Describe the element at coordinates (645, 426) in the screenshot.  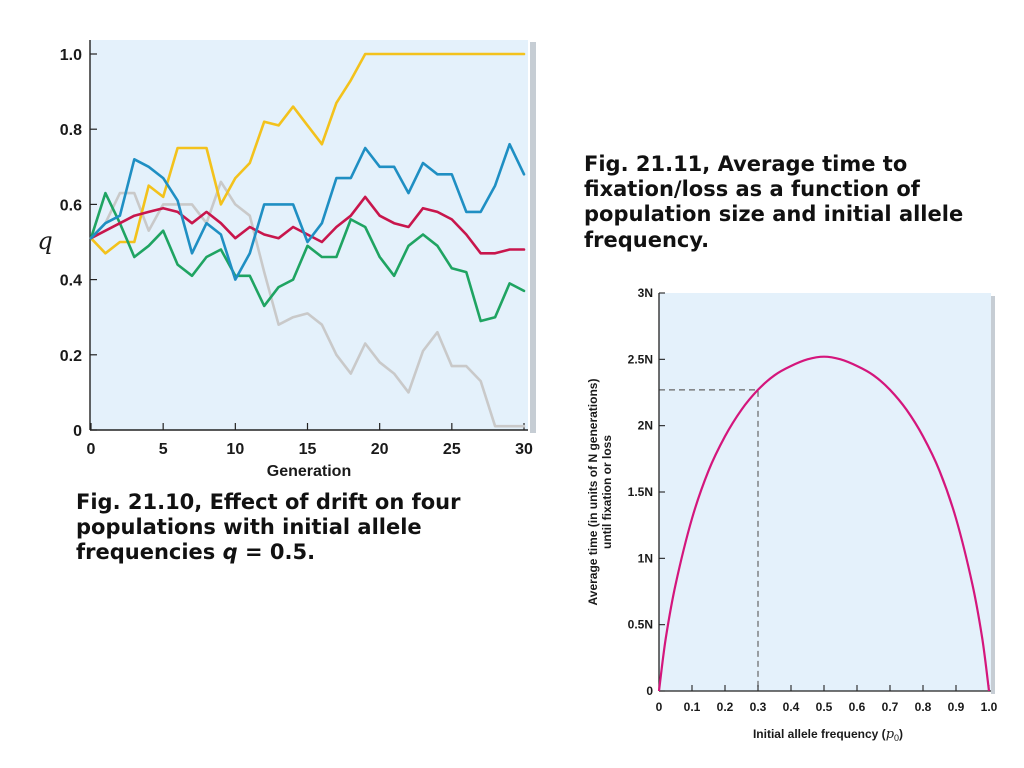
I see `y-tick-label: 2N` at that location.